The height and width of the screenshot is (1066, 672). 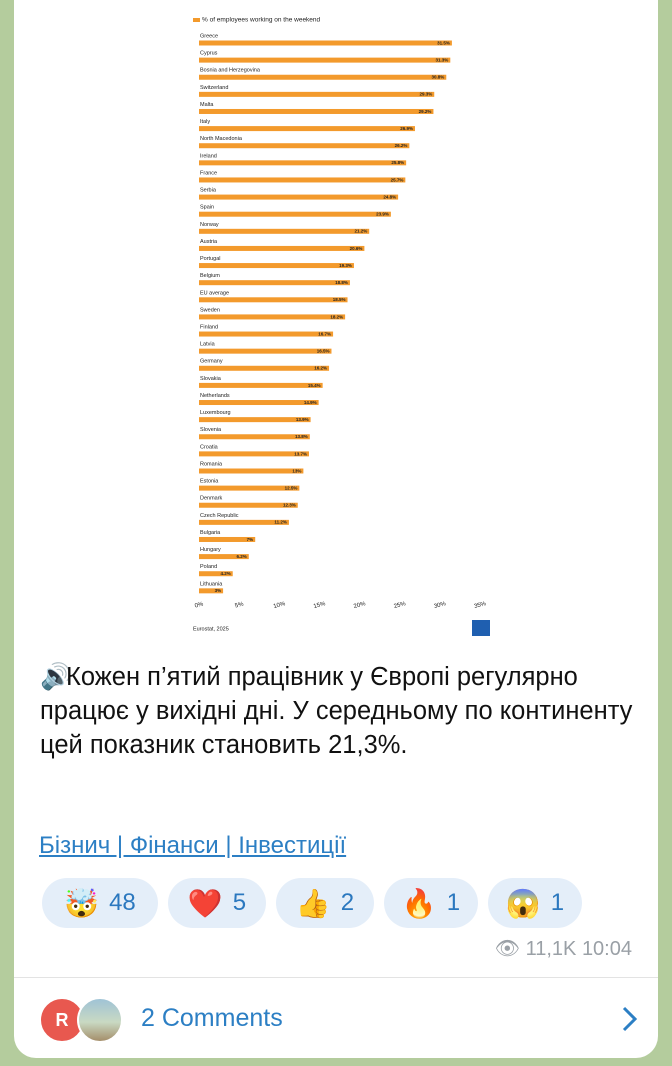 What do you see at coordinates (209, 225) in the screenshot?
I see `category-label: Norway` at bounding box center [209, 225].